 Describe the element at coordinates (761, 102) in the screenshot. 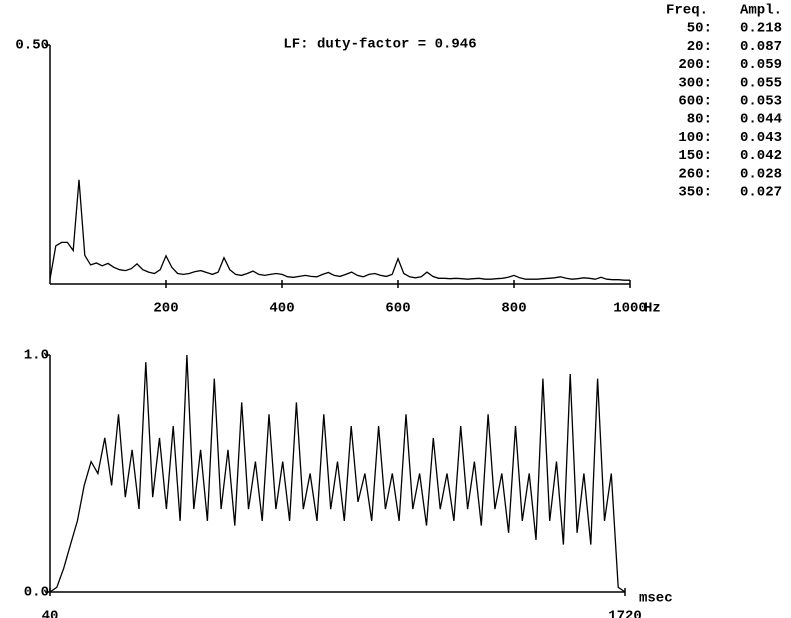

I see `amplitude: 0.053` at that location.